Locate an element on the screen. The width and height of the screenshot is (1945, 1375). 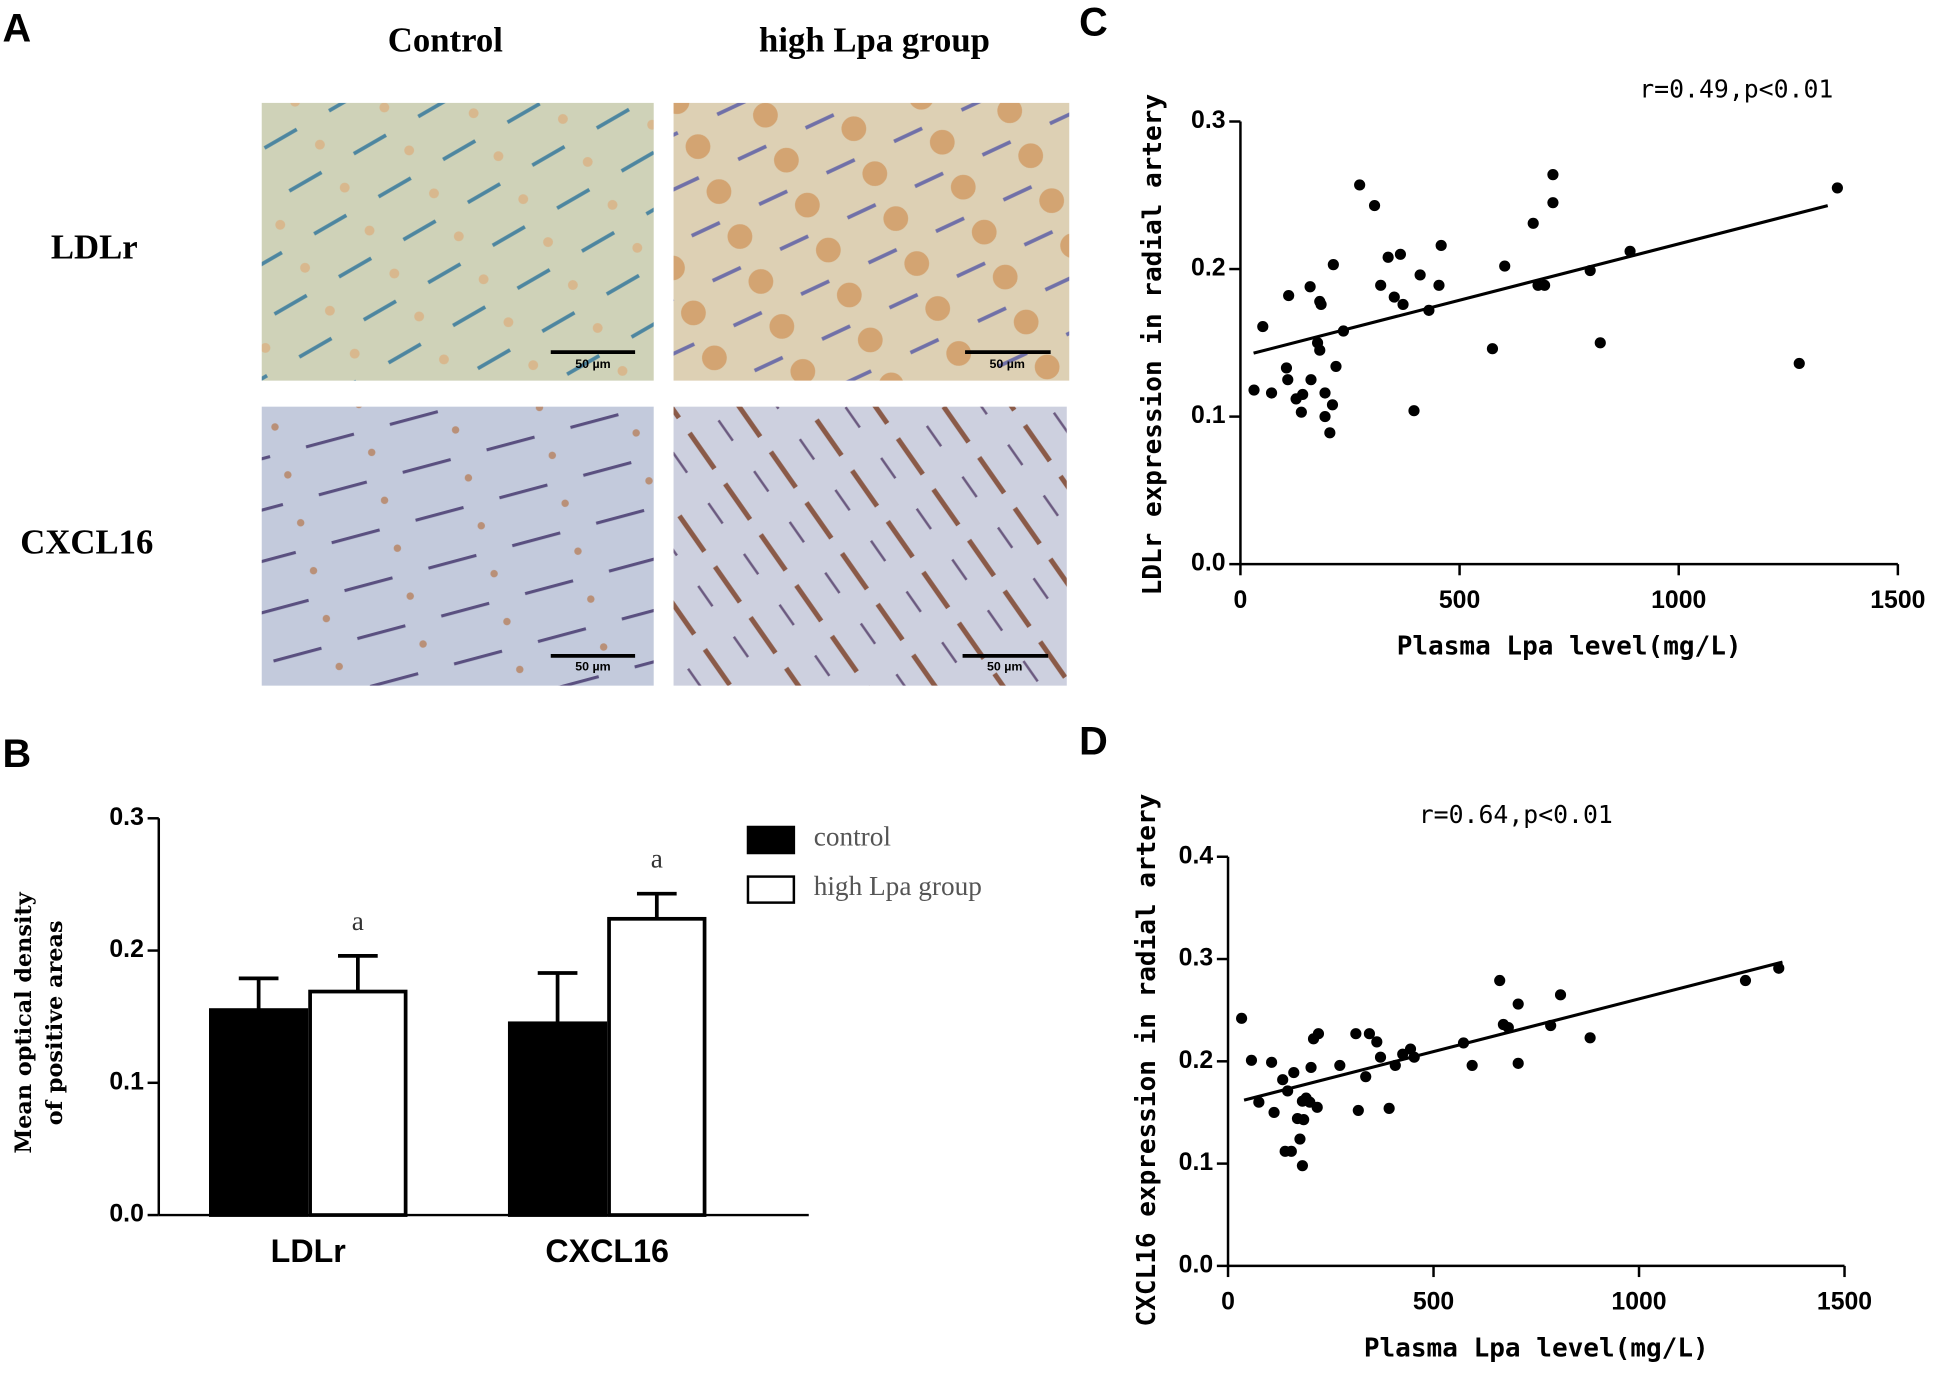
column-header: high Lpa group is located at coordinates (874, 39).